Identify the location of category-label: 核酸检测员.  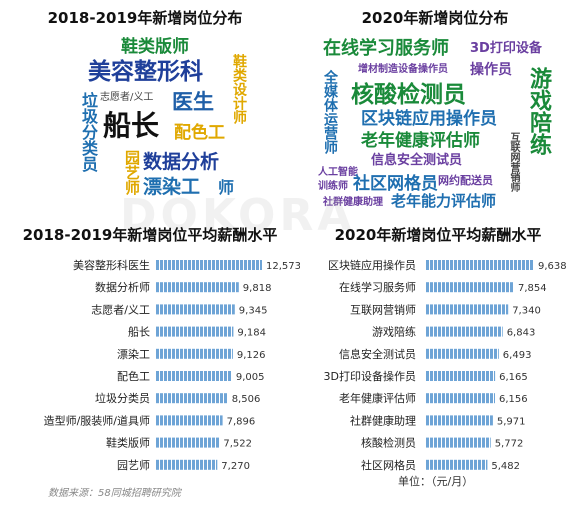
(388, 443).